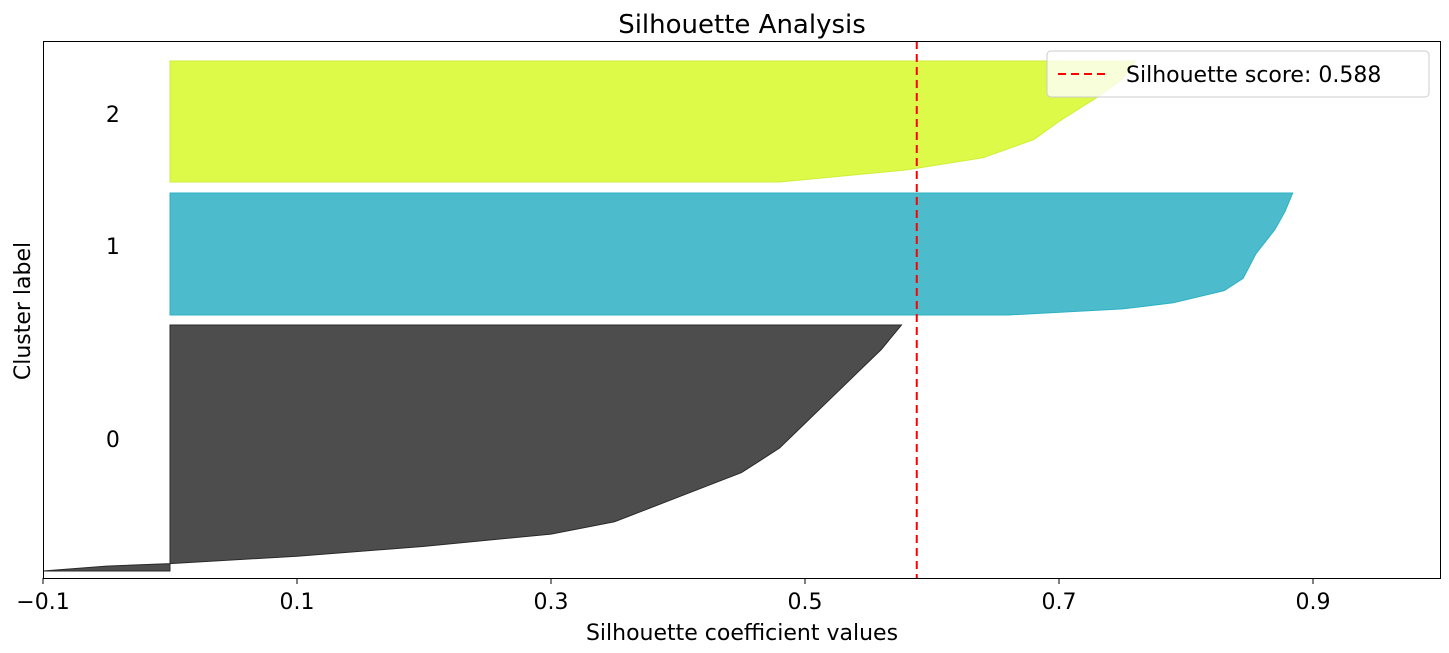 The image size is (1449, 653). I want to click on cluster-label-0: 0, so click(113, 440).